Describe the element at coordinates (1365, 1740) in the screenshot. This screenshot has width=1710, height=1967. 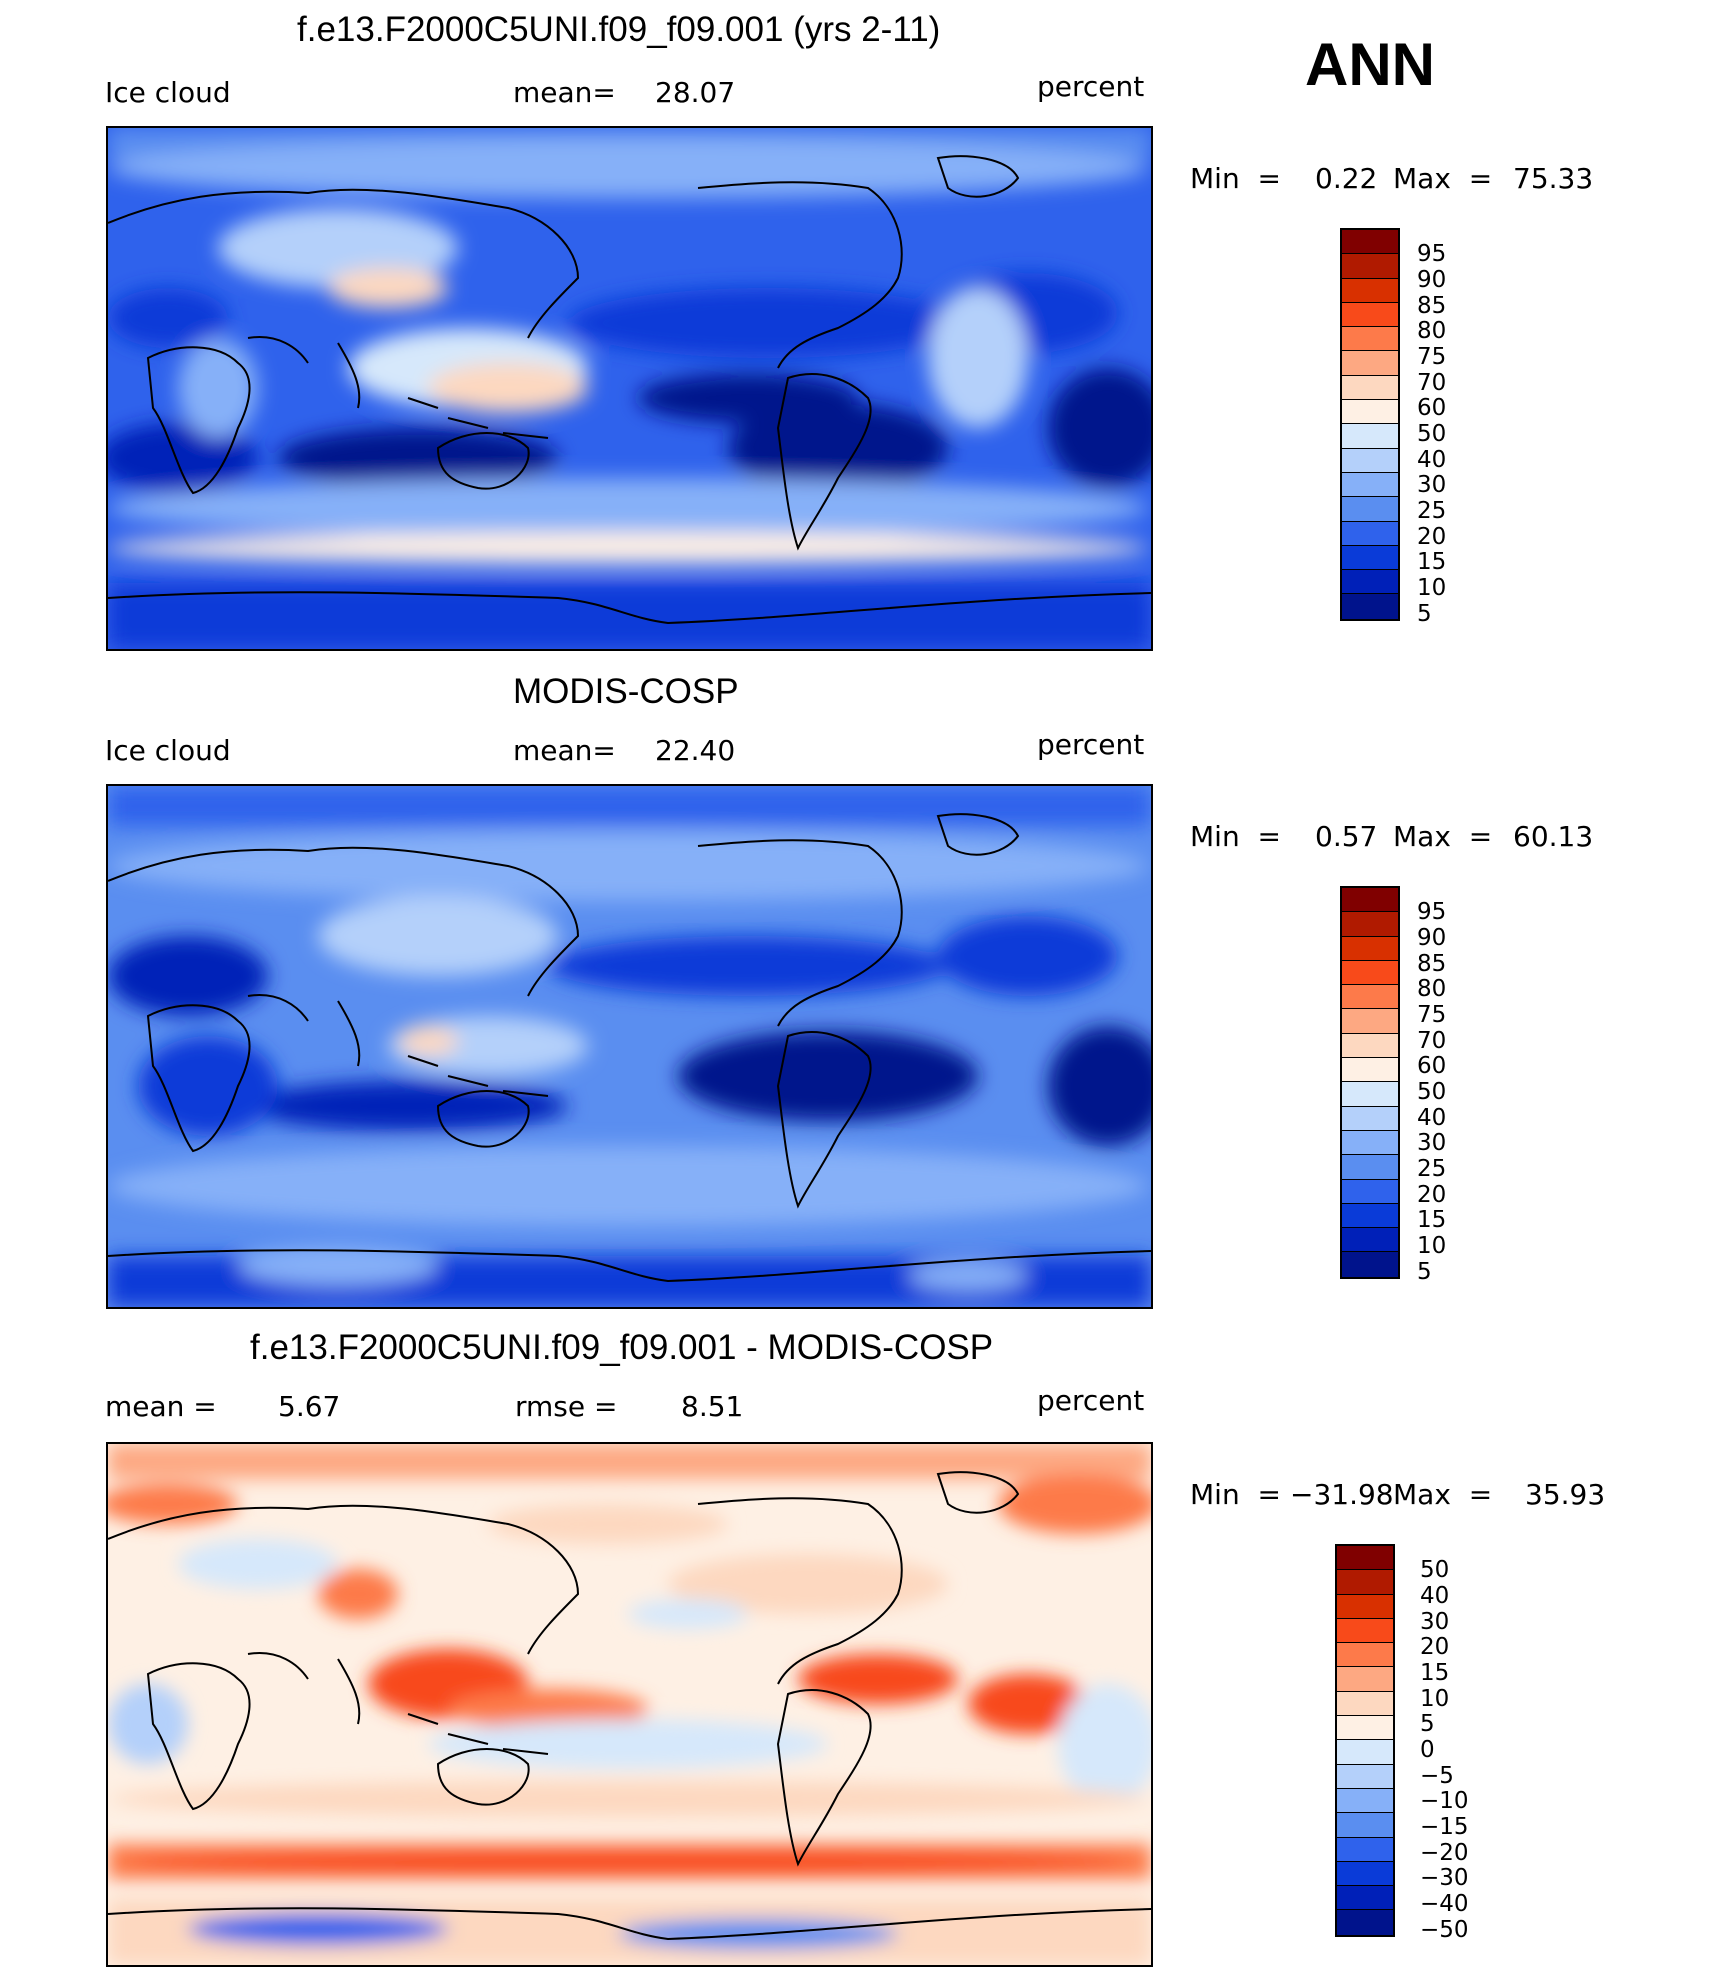
I see `panel3-colorbar` at that location.